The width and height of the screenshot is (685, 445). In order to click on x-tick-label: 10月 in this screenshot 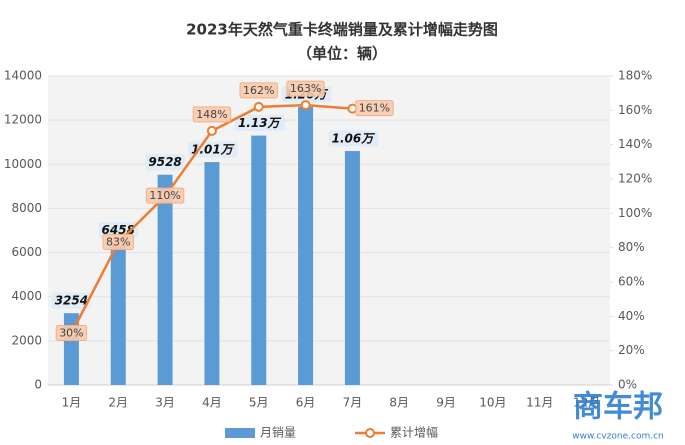, I will do `click(492, 403)`.